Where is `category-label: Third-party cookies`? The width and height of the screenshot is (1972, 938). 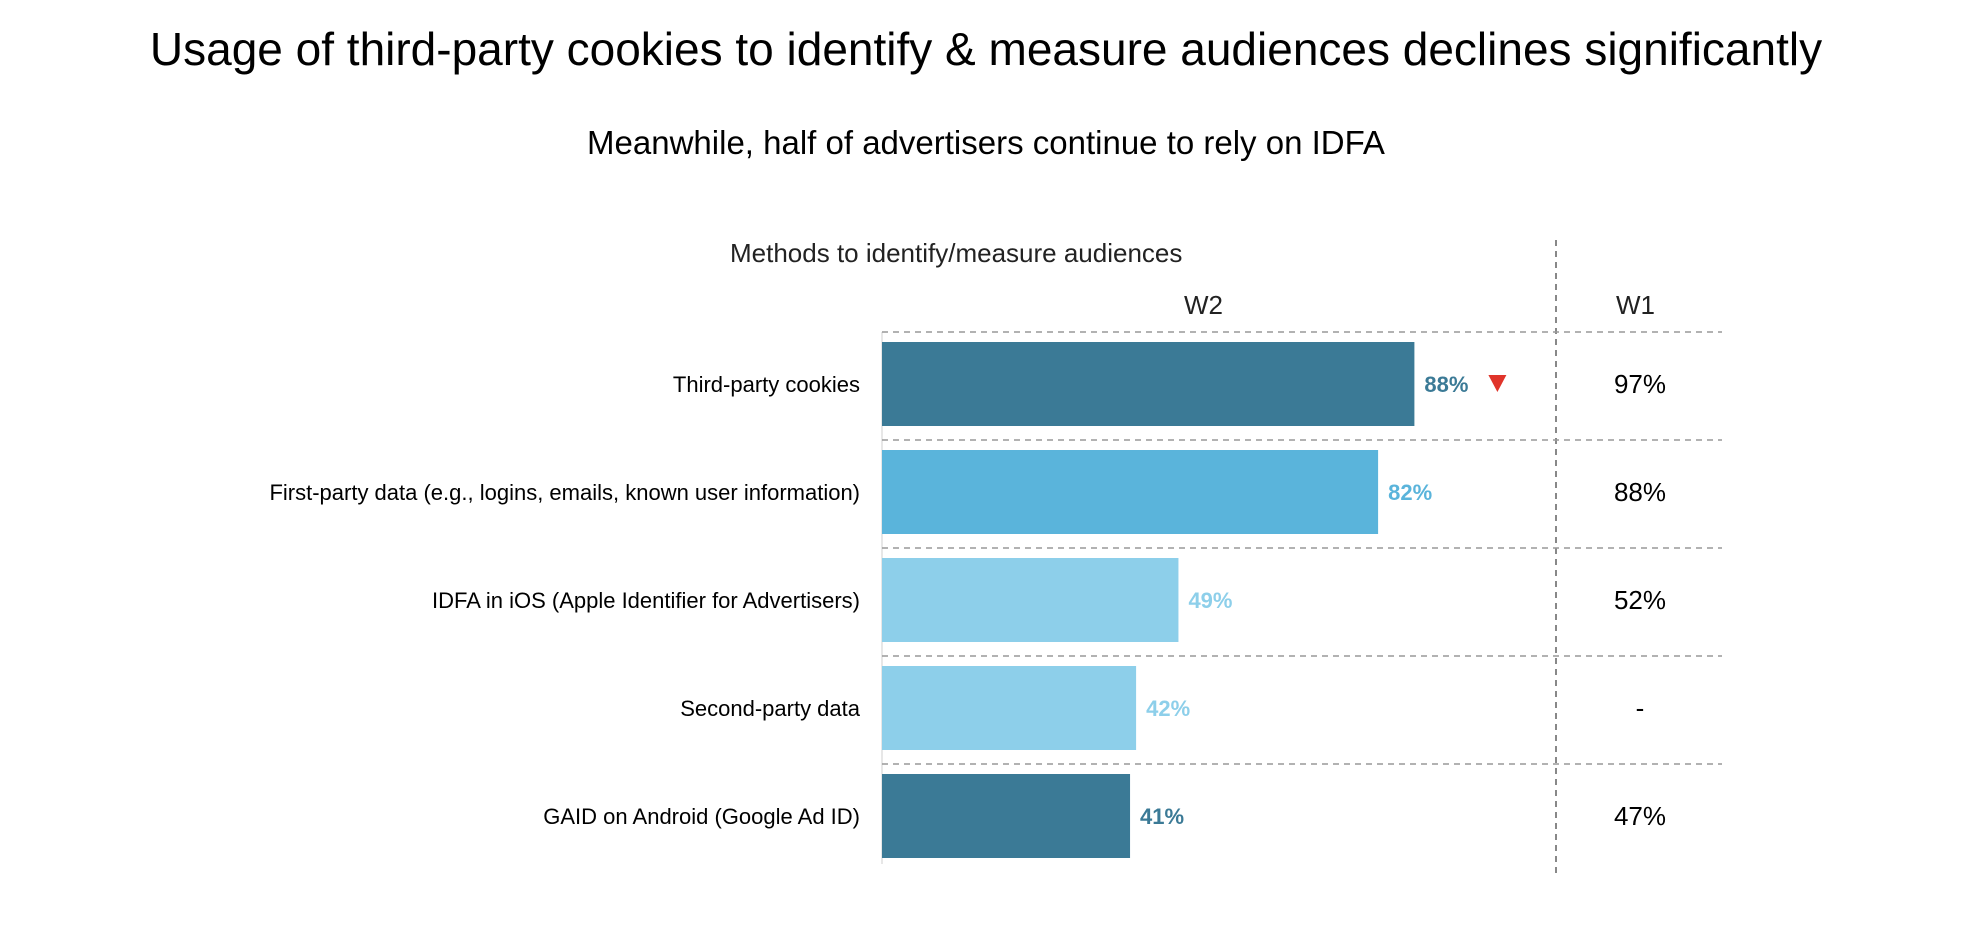 category-label: Third-party cookies is located at coordinates (766, 384).